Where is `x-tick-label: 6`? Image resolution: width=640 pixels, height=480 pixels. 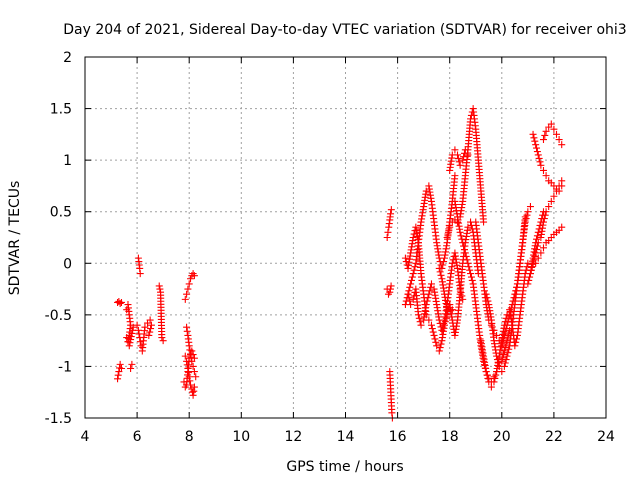
x-tick-label: 6 is located at coordinates (137, 437).